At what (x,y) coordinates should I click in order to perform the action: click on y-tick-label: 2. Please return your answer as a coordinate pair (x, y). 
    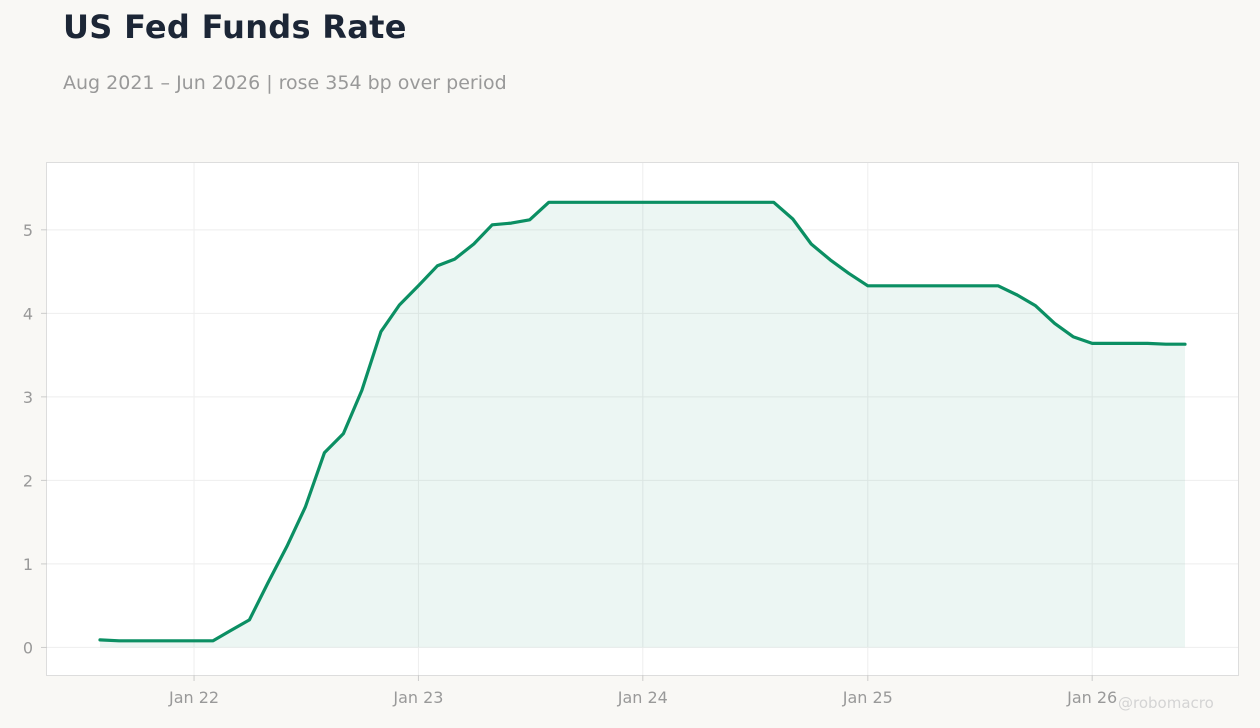
    Looking at the image, I should click on (28, 480).